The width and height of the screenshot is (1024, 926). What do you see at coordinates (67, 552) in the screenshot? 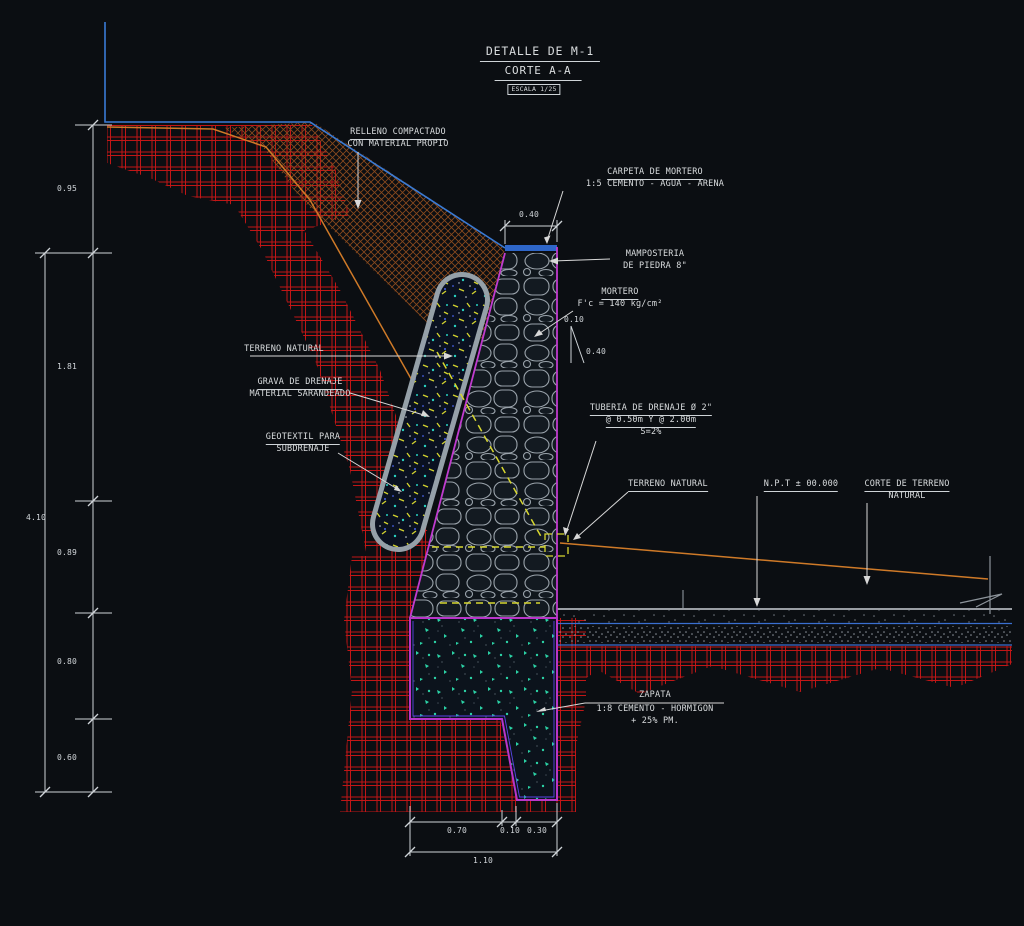
I see `dim-left-2: 0.89` at bounding box center [67, 552].